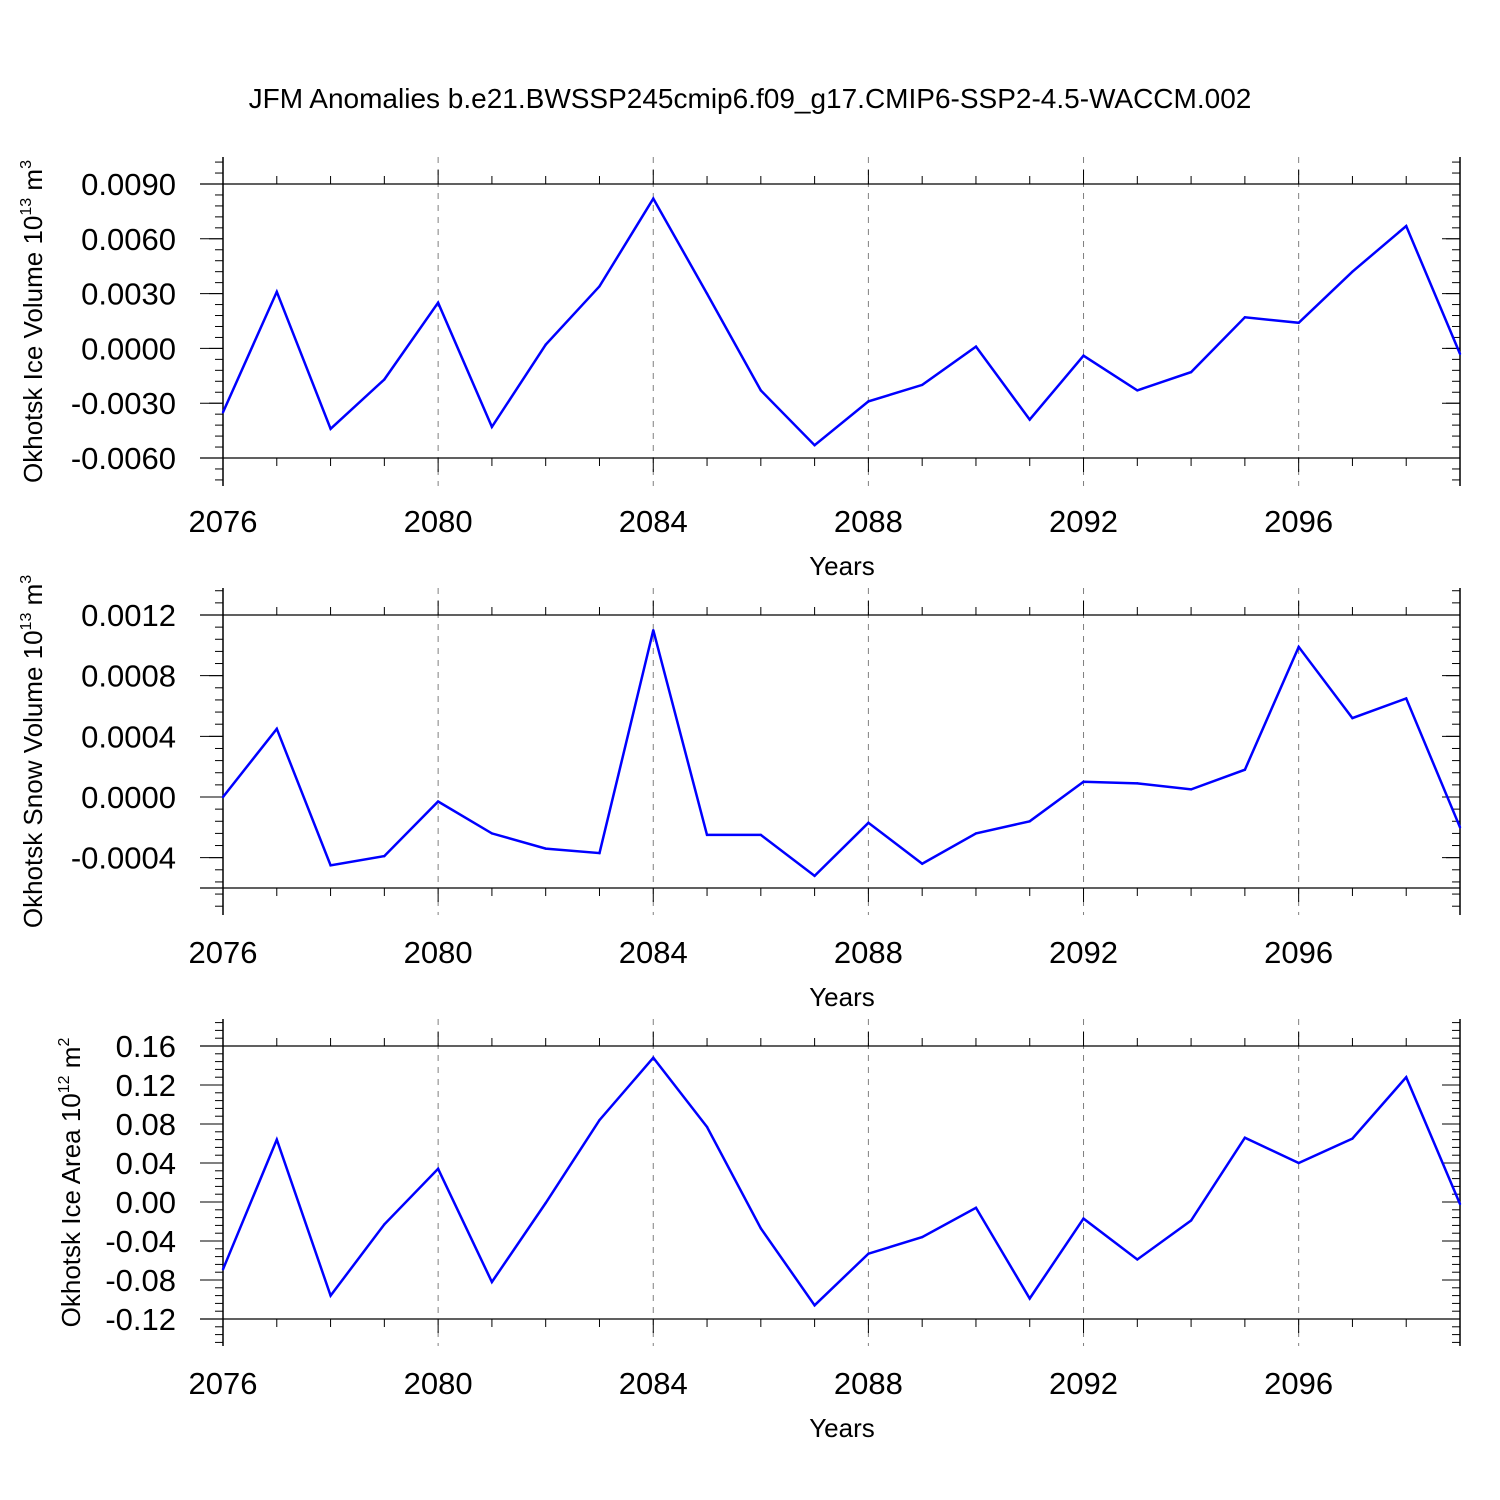 This screenshot has width=1500, height=1500. What do you see at coordinates (146, 1163) in the screenshot?
I see `y-tick-label: 0.04` at bounding box center [146, 1163].